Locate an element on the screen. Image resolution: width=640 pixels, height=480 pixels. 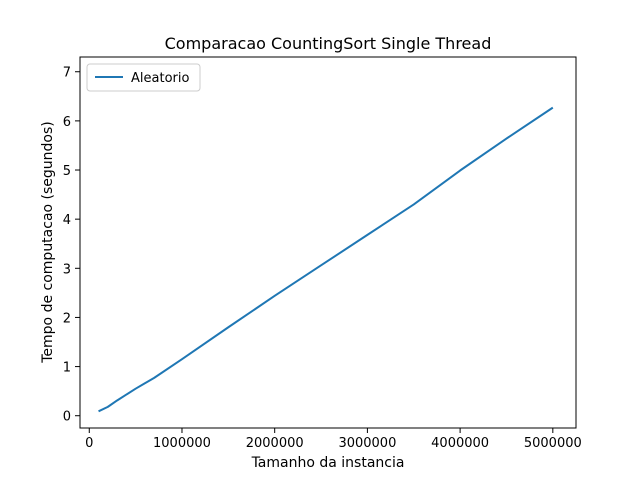
x-tick-label: 3000000 is located at coordinates (367, 443).